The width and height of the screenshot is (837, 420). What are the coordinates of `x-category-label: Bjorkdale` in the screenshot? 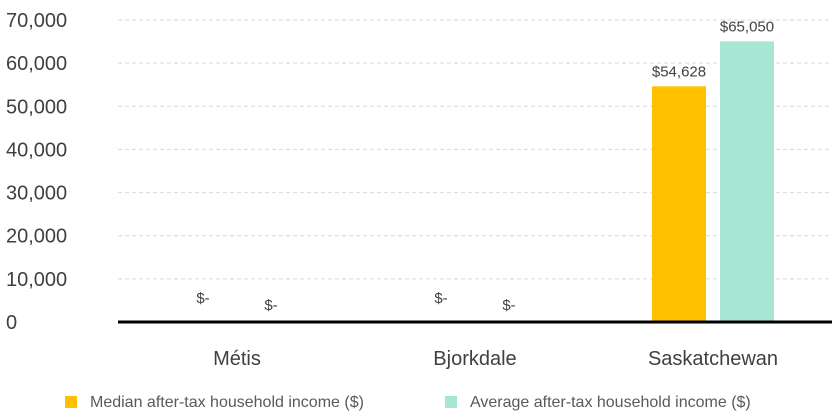 It's located at (474, 359).